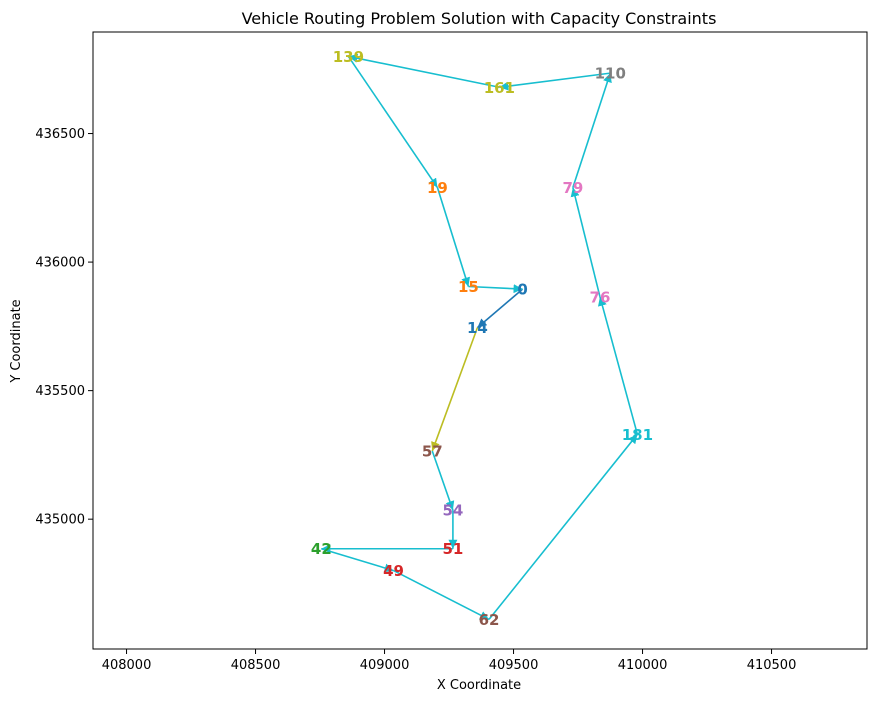 This screenshot has width=876, height=701. I want to click on x-tick-label: 408000, so click(127, 665).